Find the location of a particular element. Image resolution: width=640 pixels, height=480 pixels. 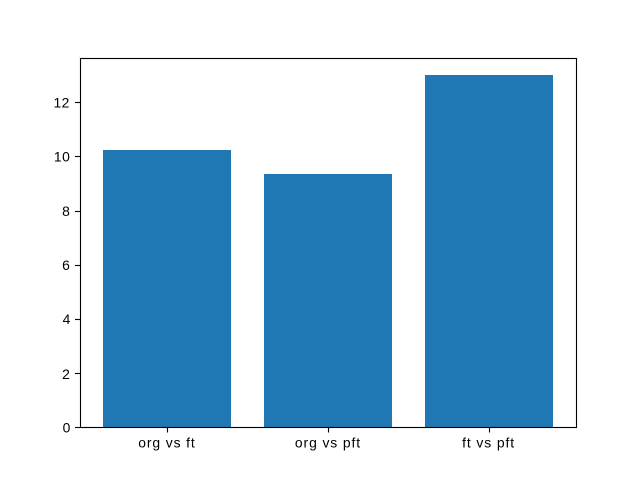

svg-text: 4 is located at coordinates (67, 319).